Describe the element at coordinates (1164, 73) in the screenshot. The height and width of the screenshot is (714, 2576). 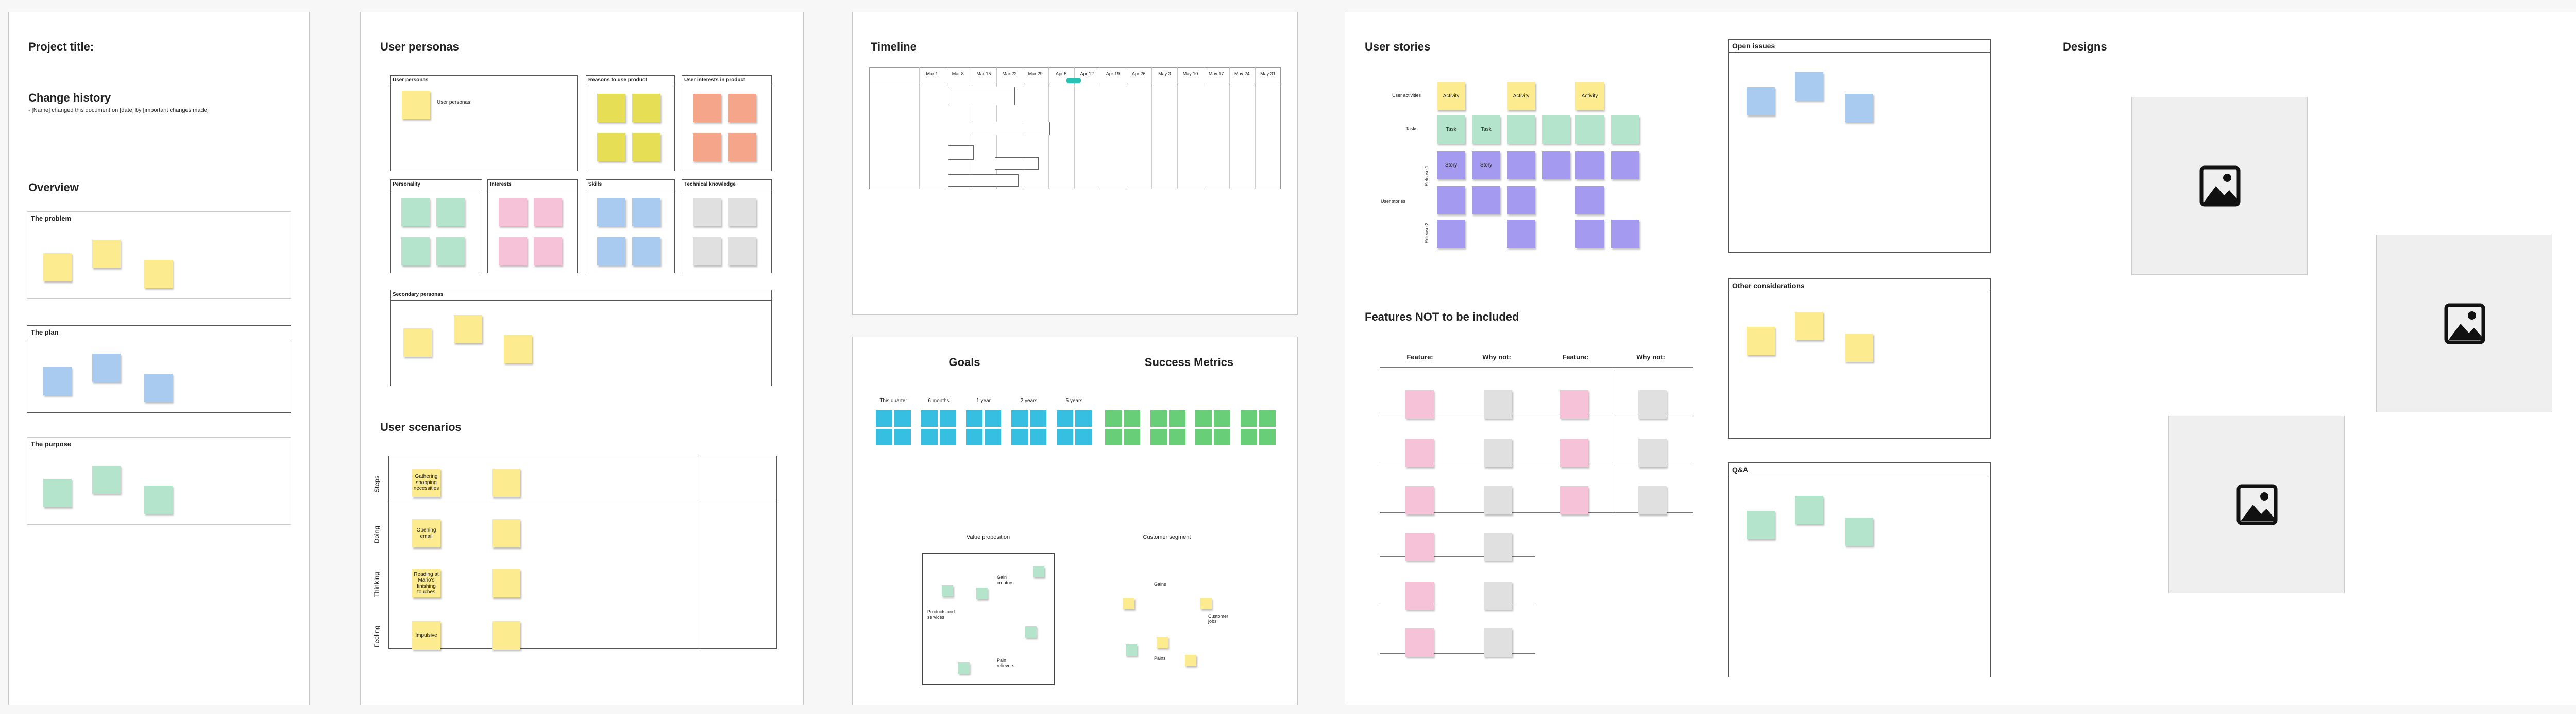
I see `timeline-column-label: May 3` at that location.